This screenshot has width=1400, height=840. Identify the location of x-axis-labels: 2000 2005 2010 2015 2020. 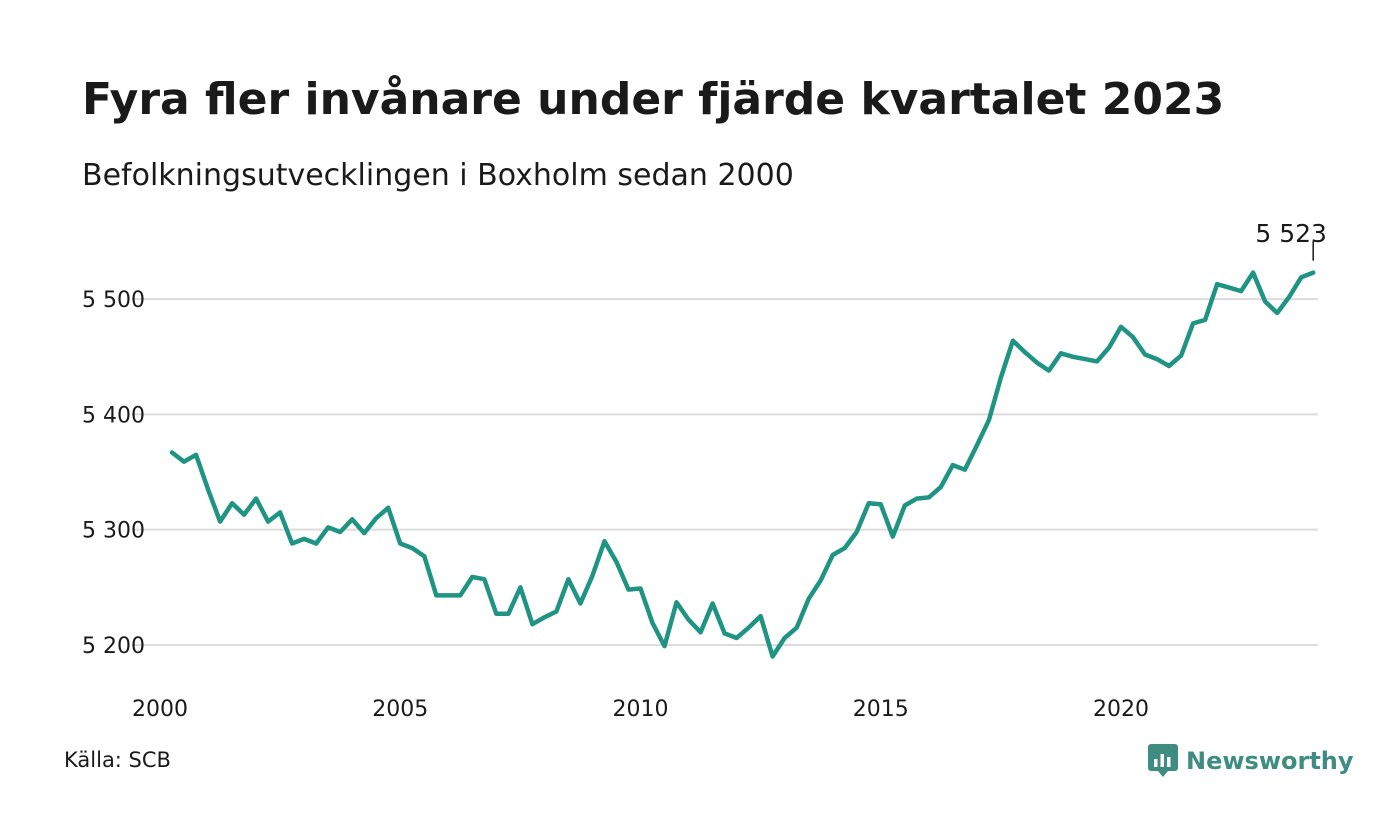
(640, 709).